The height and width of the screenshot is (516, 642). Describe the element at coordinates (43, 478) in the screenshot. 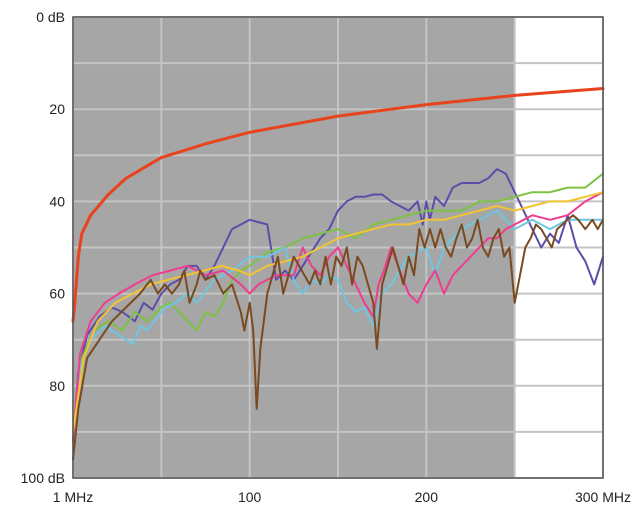

I see `y-tick-label: 100 dB` at that location.